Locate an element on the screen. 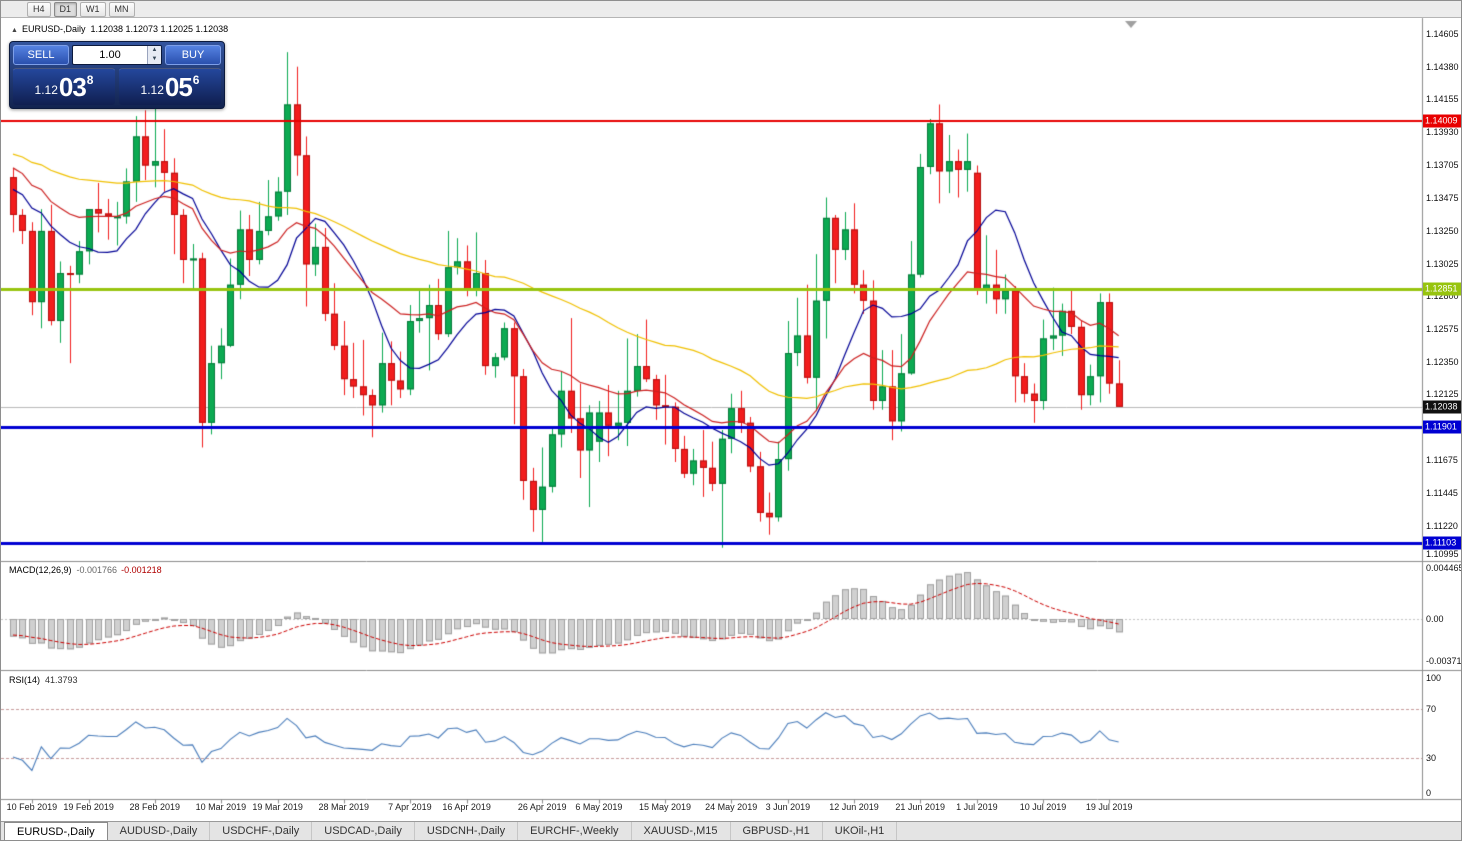  timeframe-toolbar: H4 D1 W1 MN is located at coordinates (731, 9).